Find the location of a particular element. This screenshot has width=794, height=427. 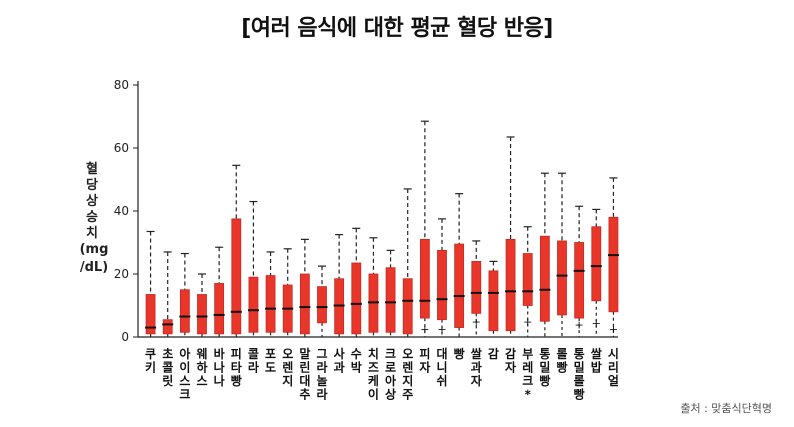

category-label-char: 로 is located at coordinates (390, 368).